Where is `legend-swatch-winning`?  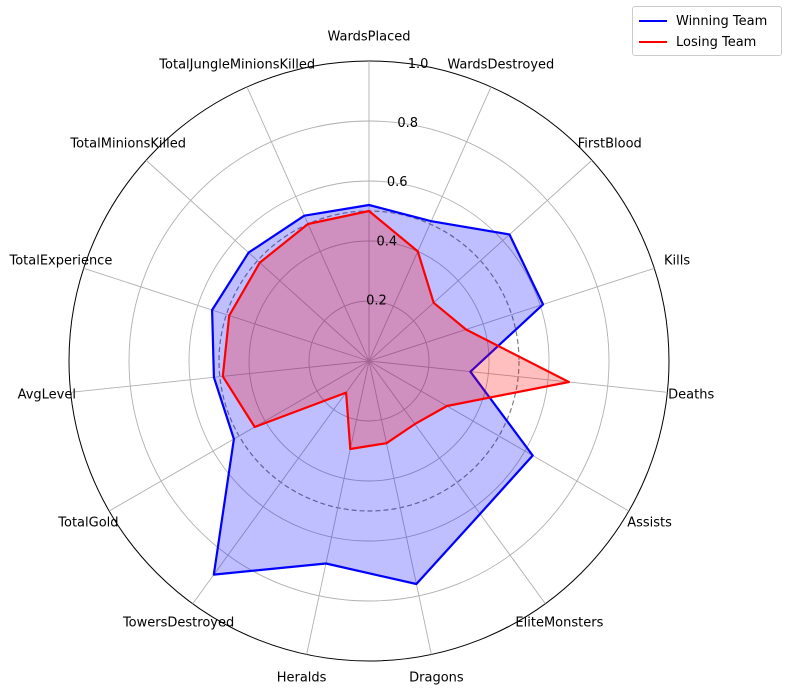
legend-swatch-winning is located at coordinates (653, 21).